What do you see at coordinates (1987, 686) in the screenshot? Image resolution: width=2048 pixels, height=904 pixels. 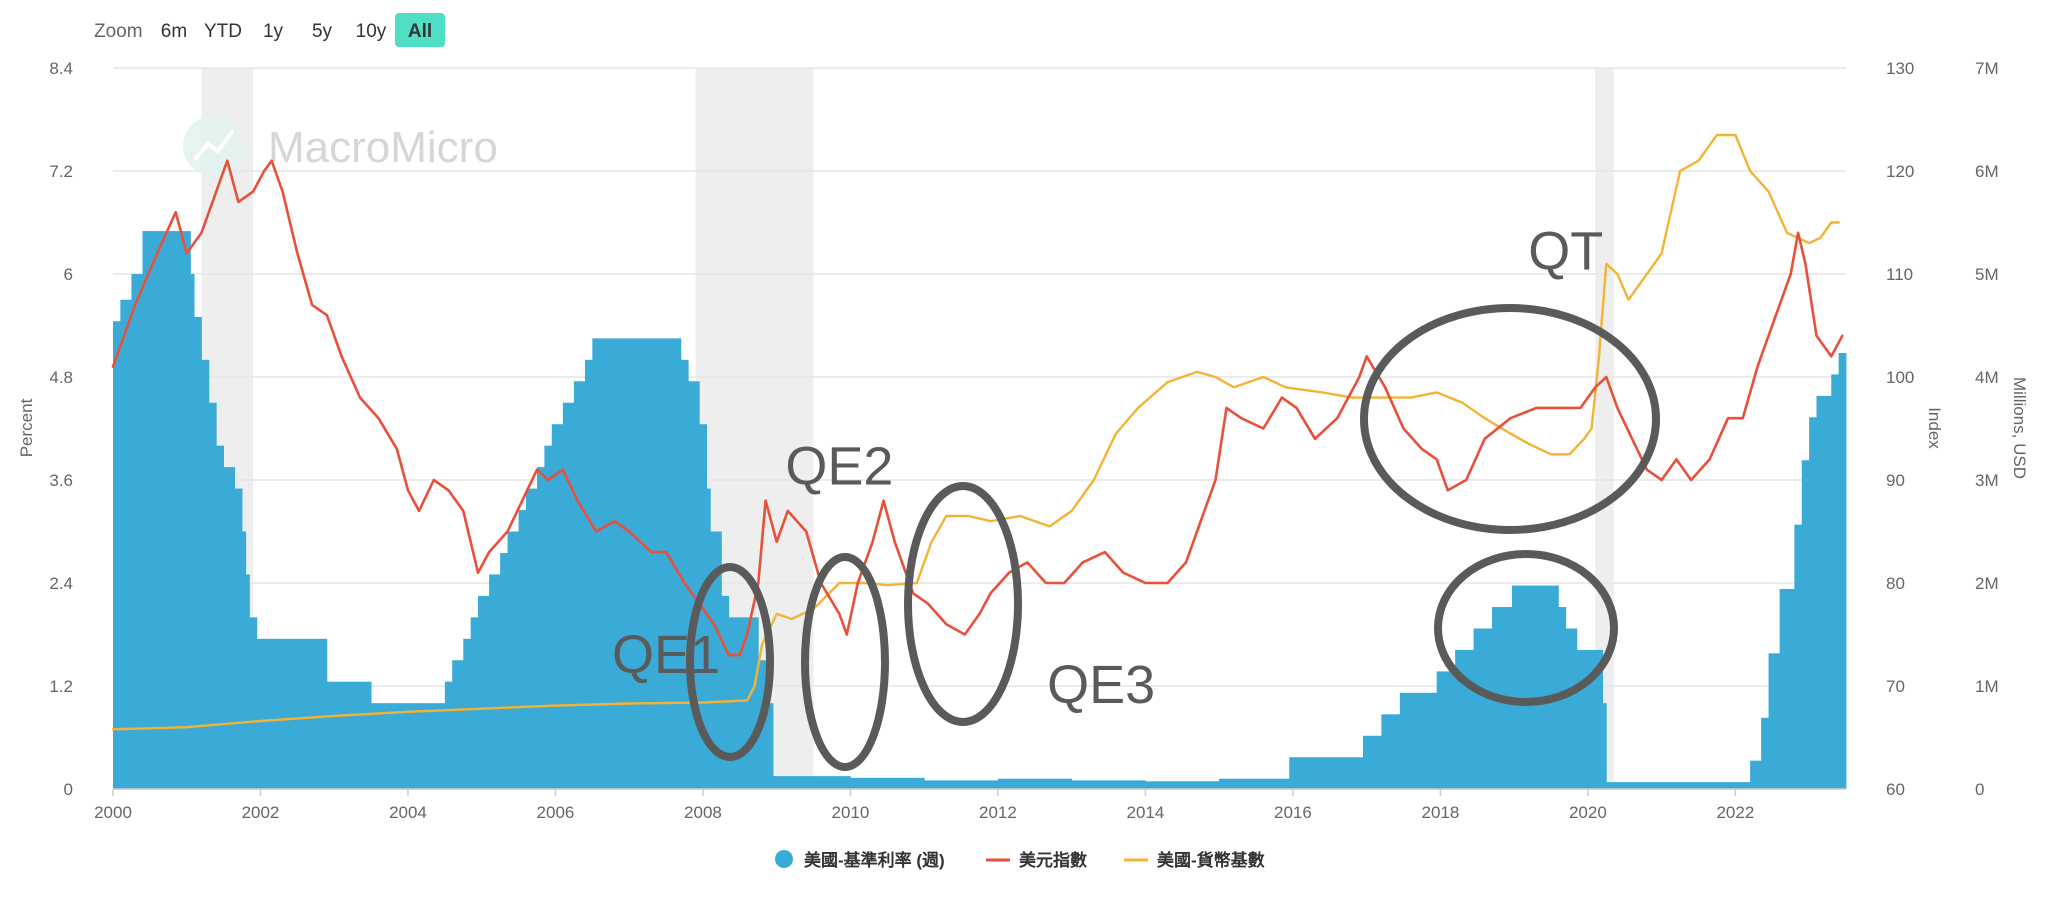 I see `usd-tick-label: 1M` at bounding box center [1987, 686].